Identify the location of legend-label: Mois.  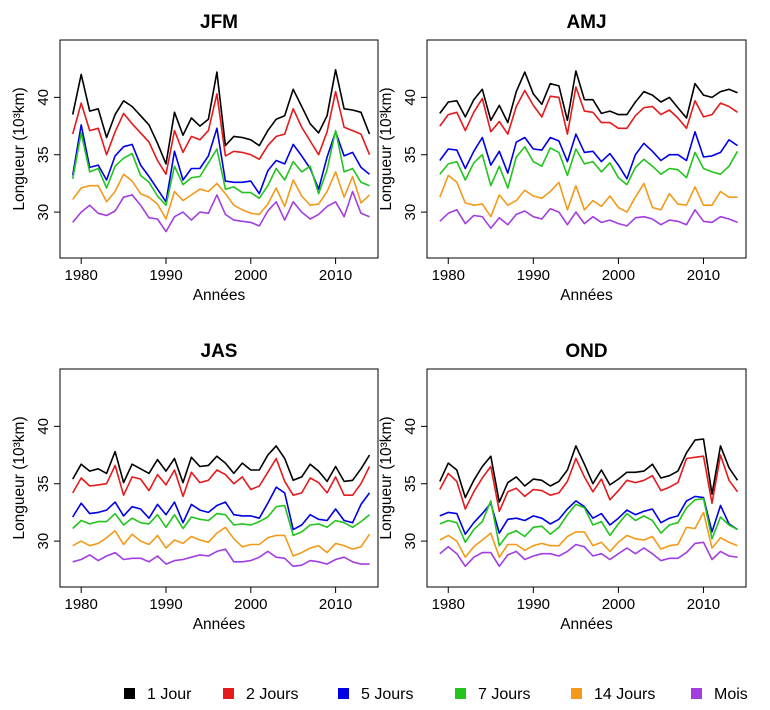
(731, 694).